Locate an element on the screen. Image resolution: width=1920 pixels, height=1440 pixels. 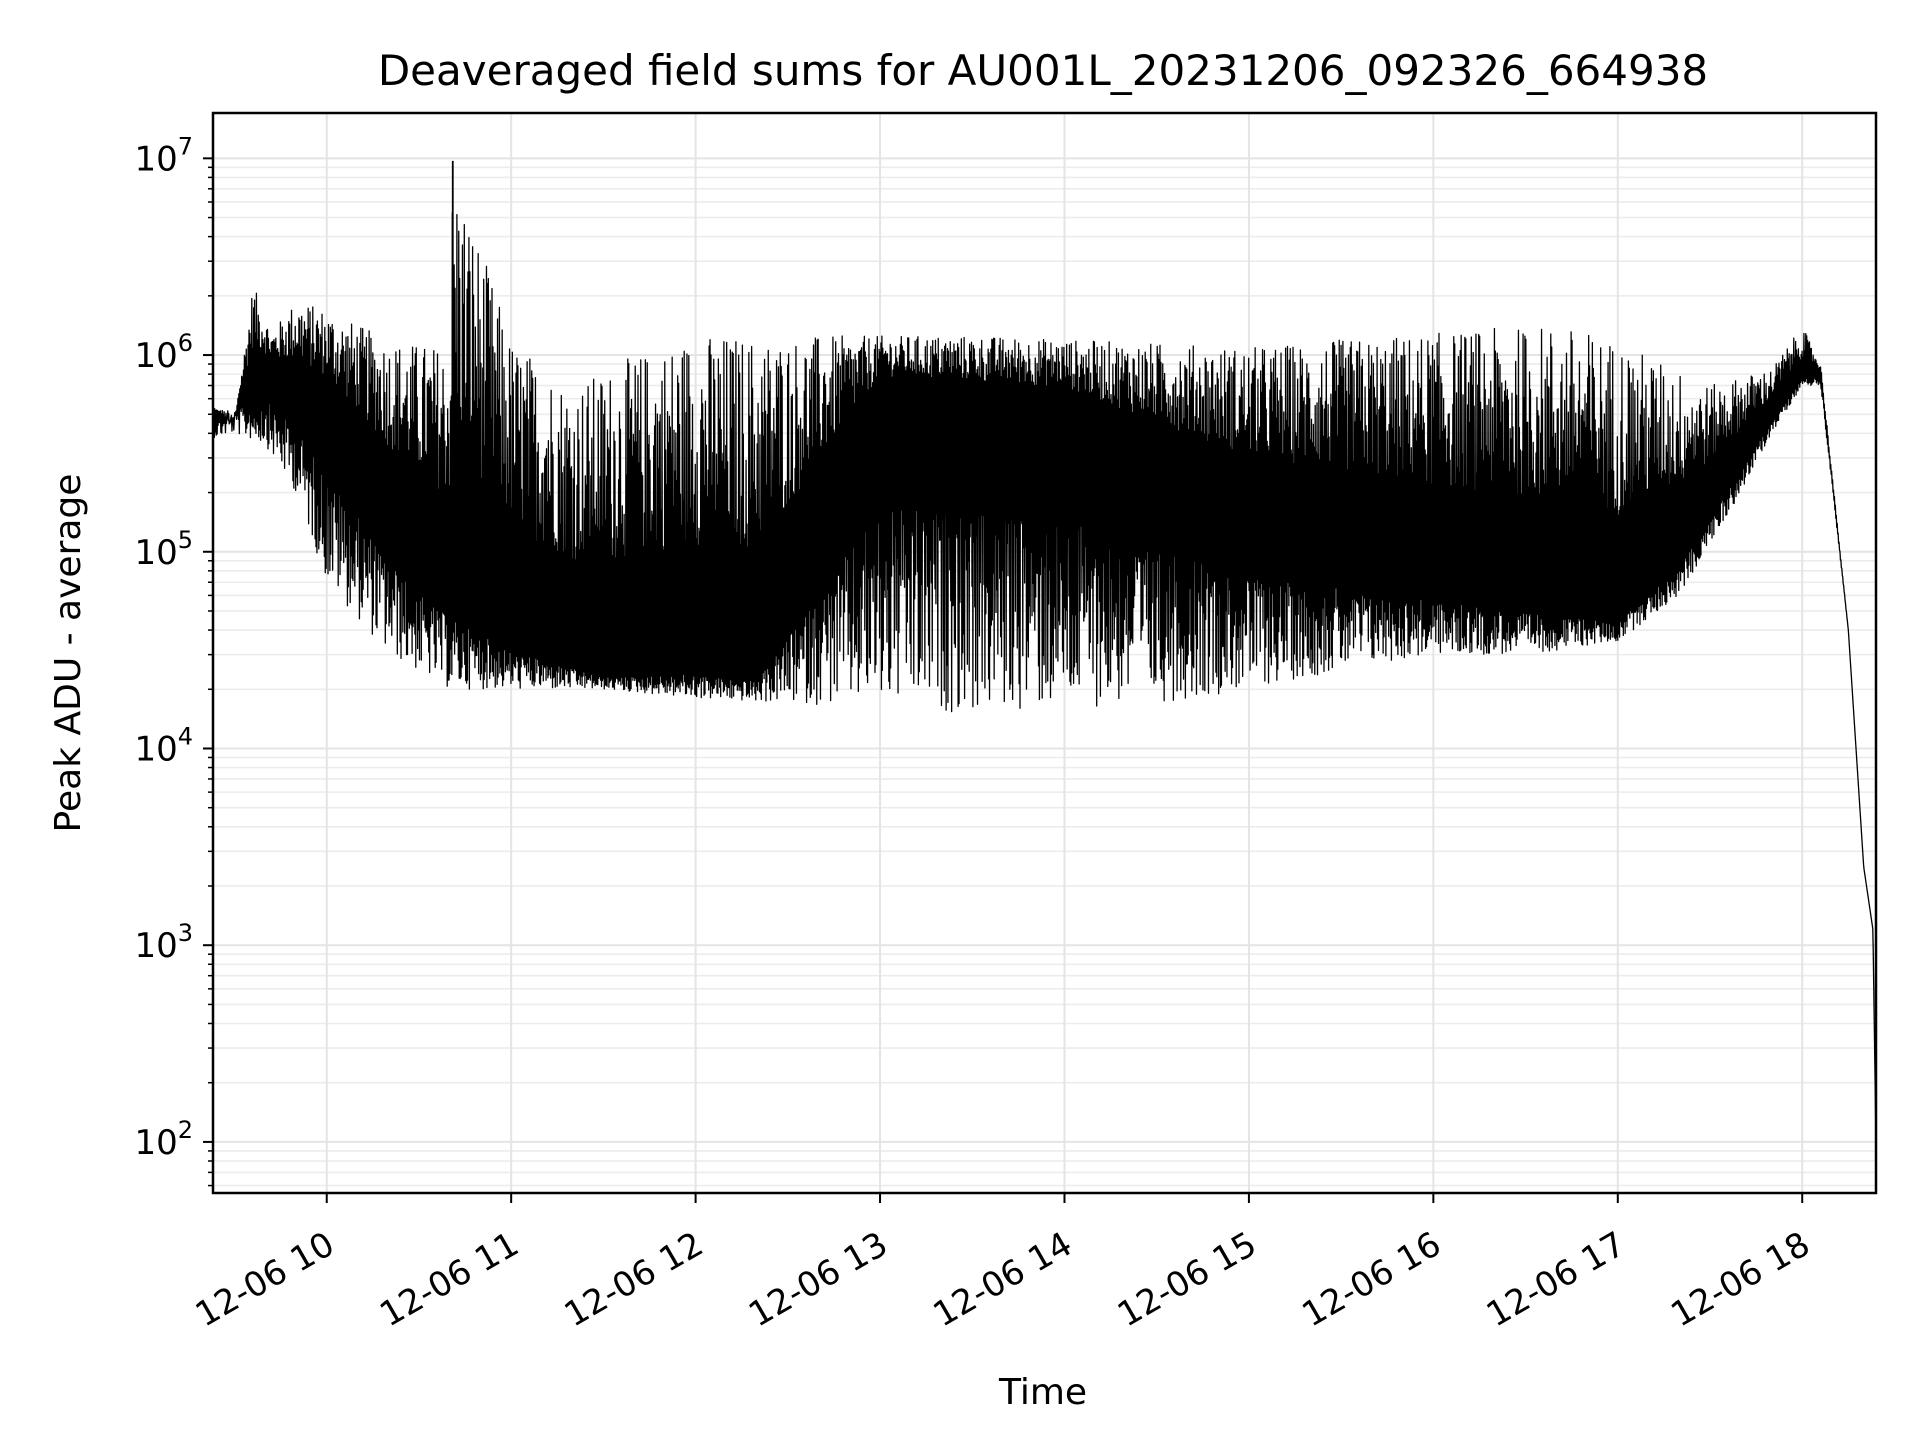
x-axis-label: Time is located at coordinates (1042, 1392).